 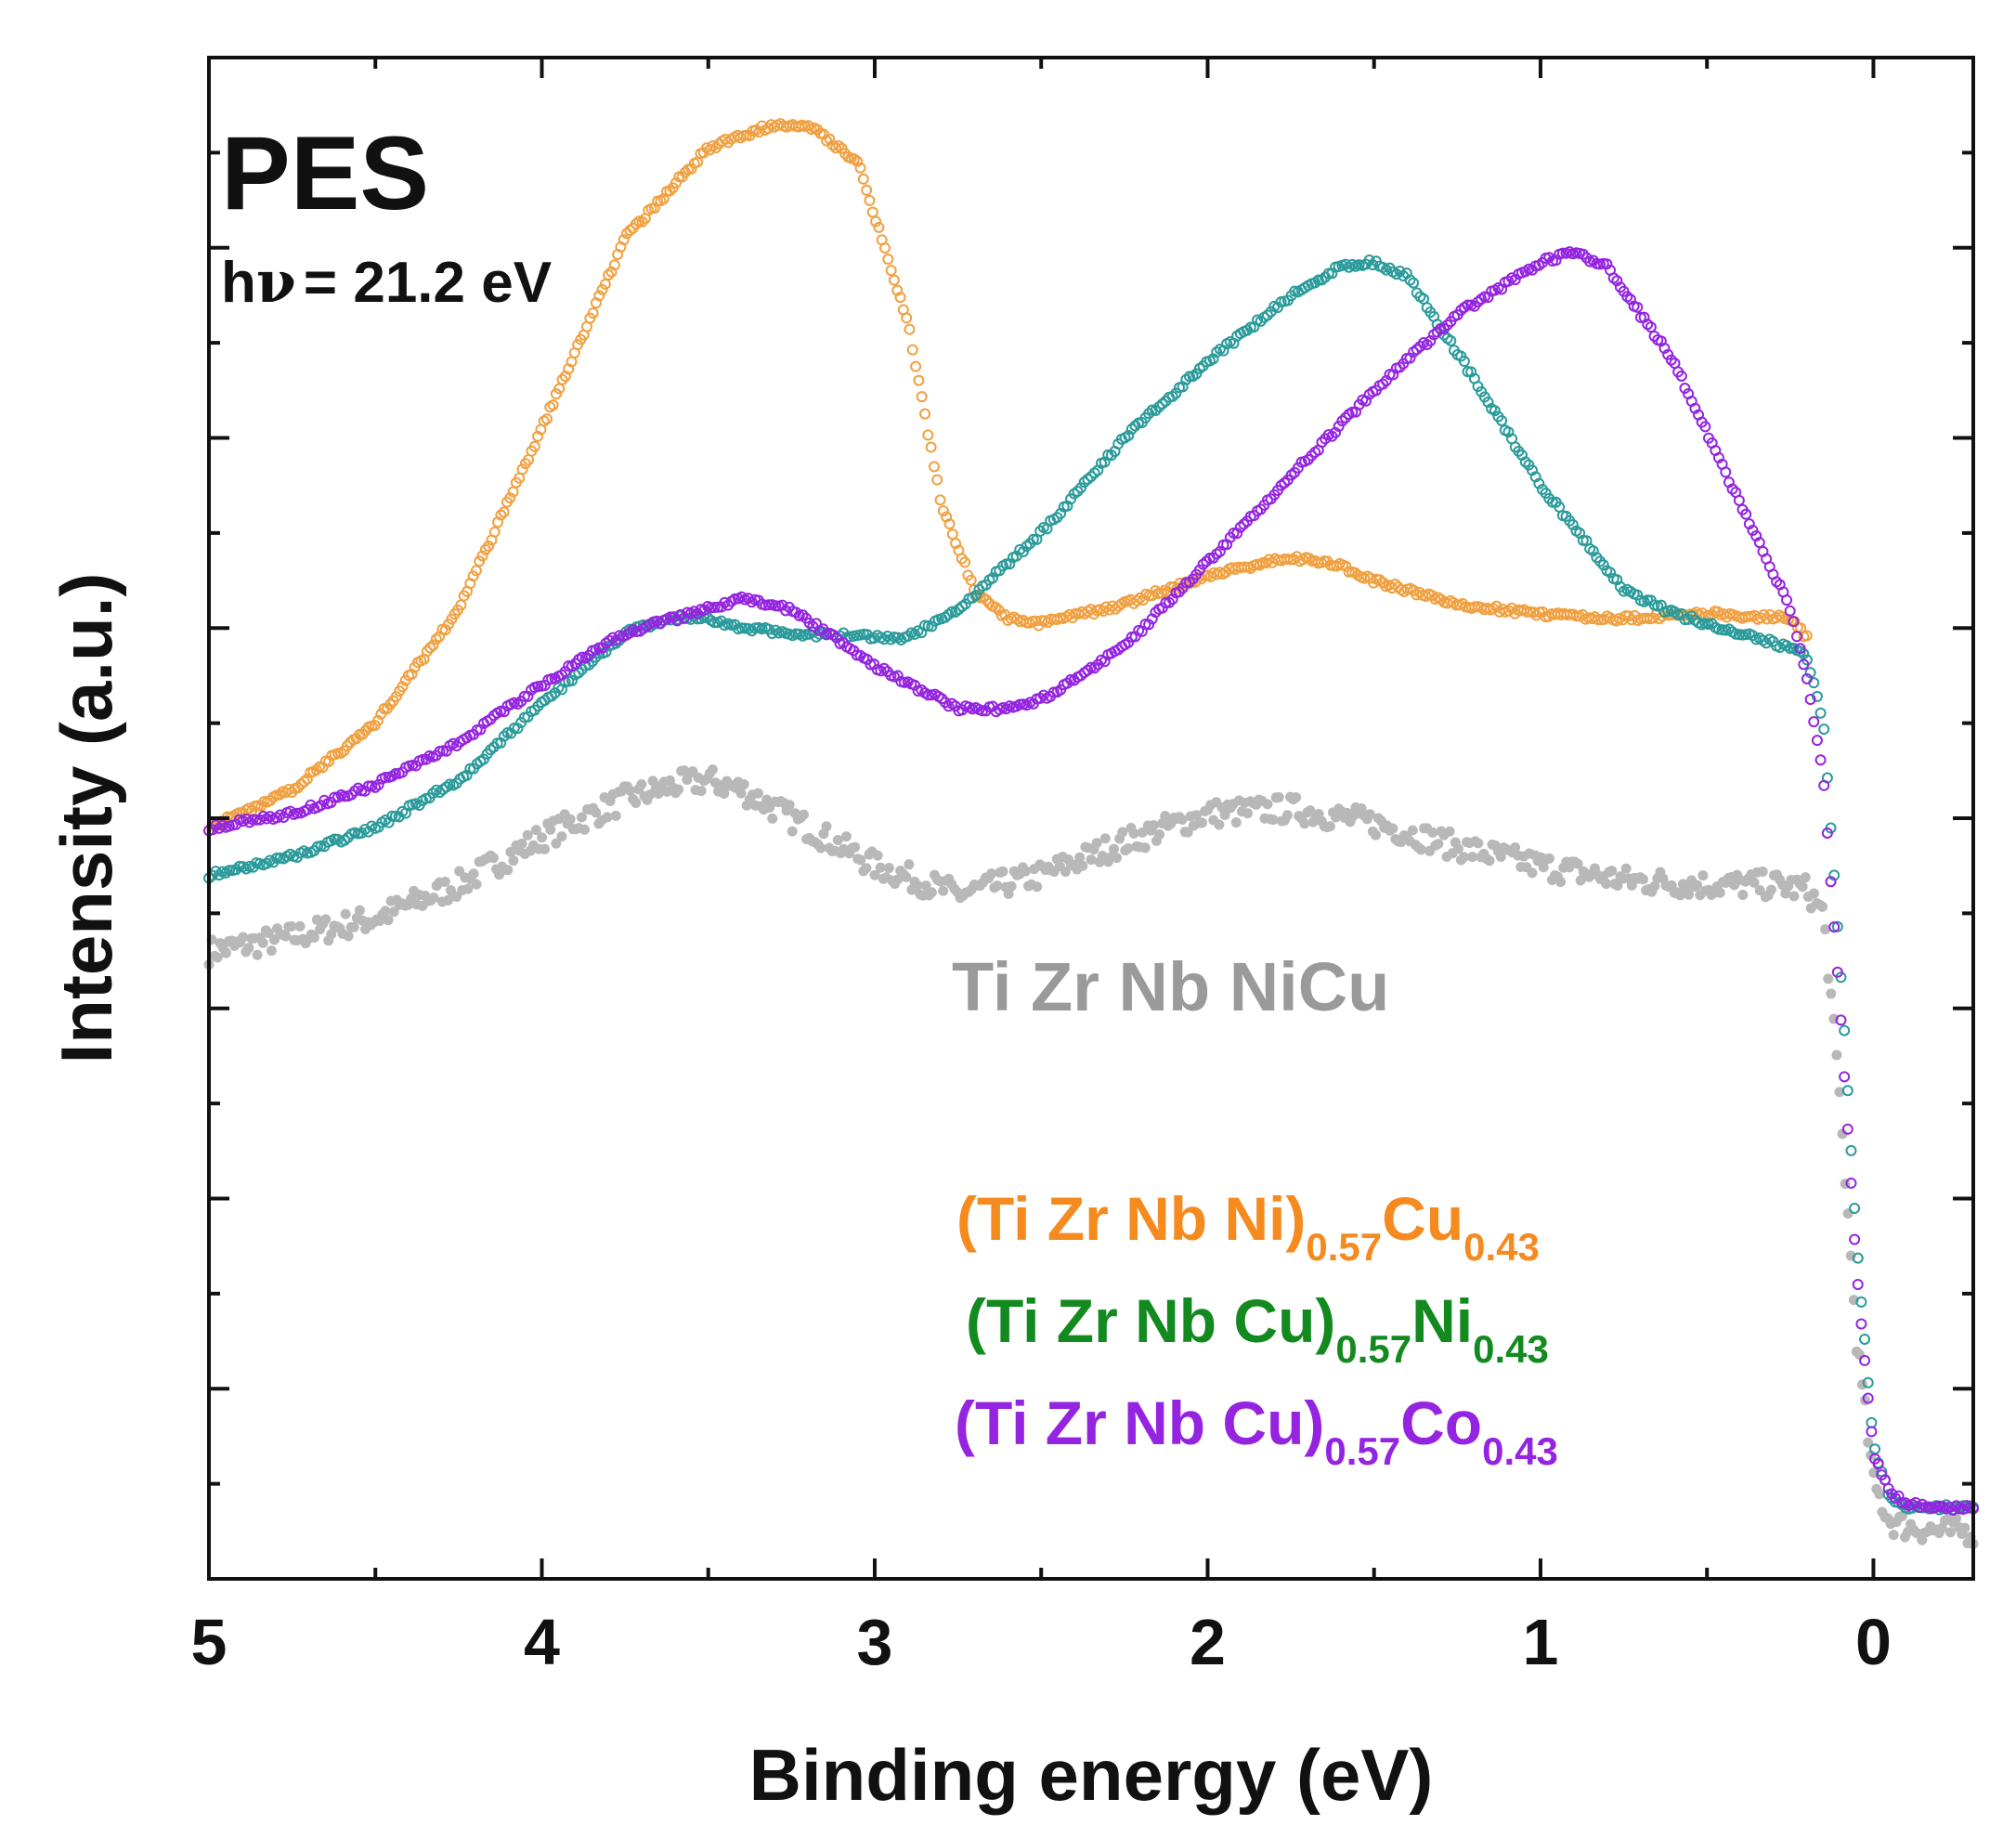 What do you see at coordinates (1139, 1422) in the screenshot?
I see `legend-co-main: (Ti Zr Nb Cu)` at bounding box center [1139, 1422].